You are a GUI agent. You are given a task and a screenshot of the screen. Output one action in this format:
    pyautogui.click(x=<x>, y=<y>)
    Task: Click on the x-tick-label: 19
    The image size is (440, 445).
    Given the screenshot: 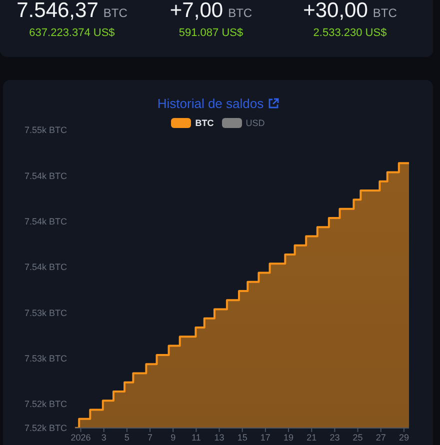 What is the action you would take?
    pyautogui.click(x=289, y=437)
    